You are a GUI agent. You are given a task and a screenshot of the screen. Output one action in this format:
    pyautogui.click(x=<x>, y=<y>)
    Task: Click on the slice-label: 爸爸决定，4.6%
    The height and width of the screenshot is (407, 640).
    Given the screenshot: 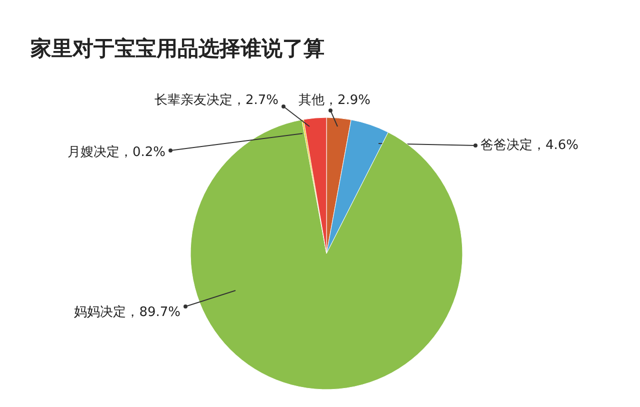 What is the action you would take?
    pyautogui.click(x=529, y=145)
    